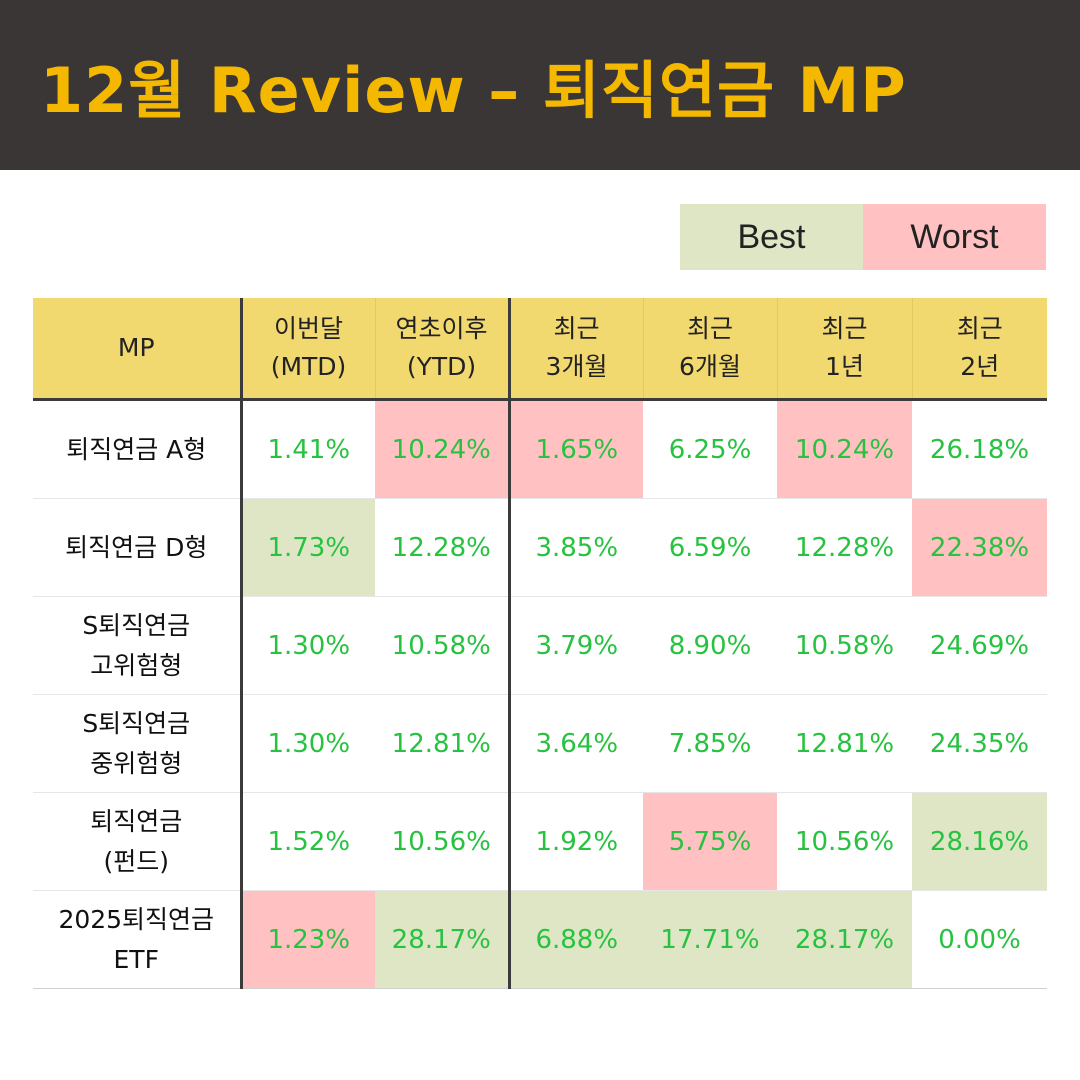  Describe the element at coordinates (136, 861) in the screenshot. I see `mp-name-line2: (펀드)` at that location.